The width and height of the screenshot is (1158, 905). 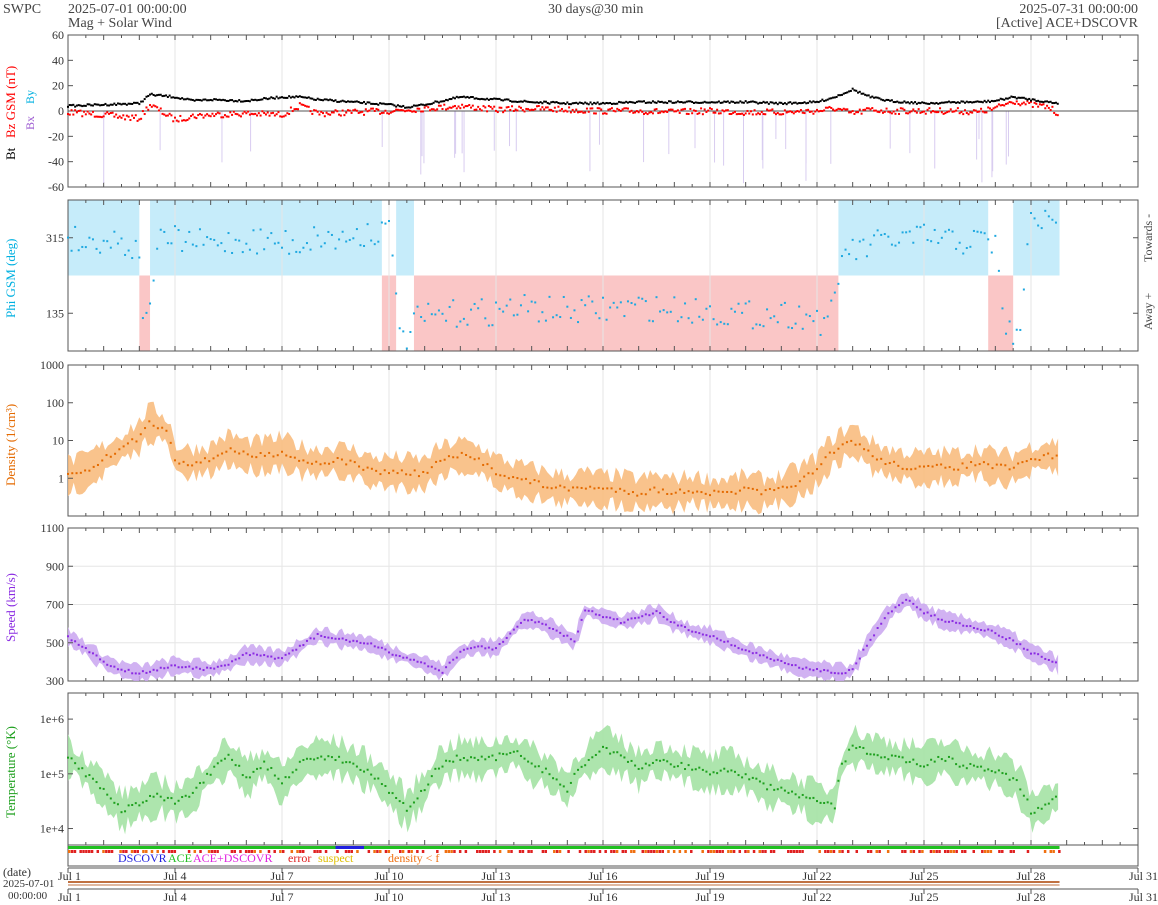 What do you see at coordinates (10, 278) in the screenshot?
I see `phi-axis-label: Phi GSM (deg)` at bounding box center [10, 278].